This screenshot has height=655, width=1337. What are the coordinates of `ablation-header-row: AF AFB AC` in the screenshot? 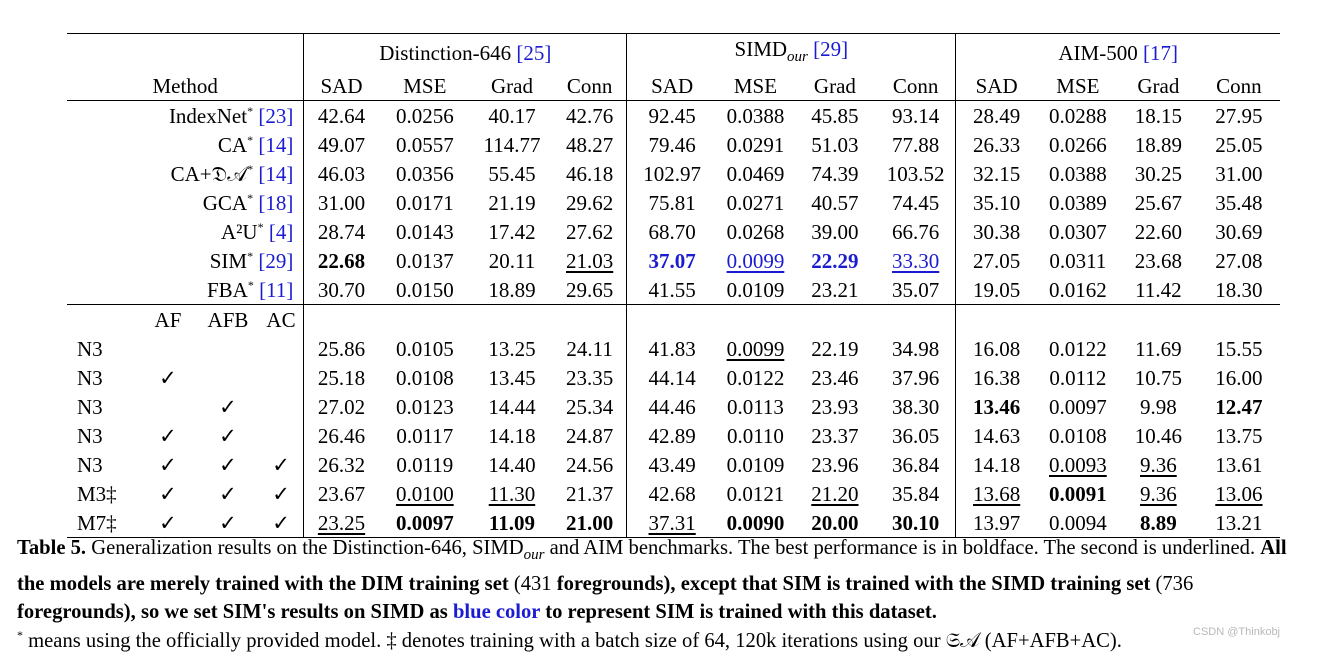 It's located at (673, 319).